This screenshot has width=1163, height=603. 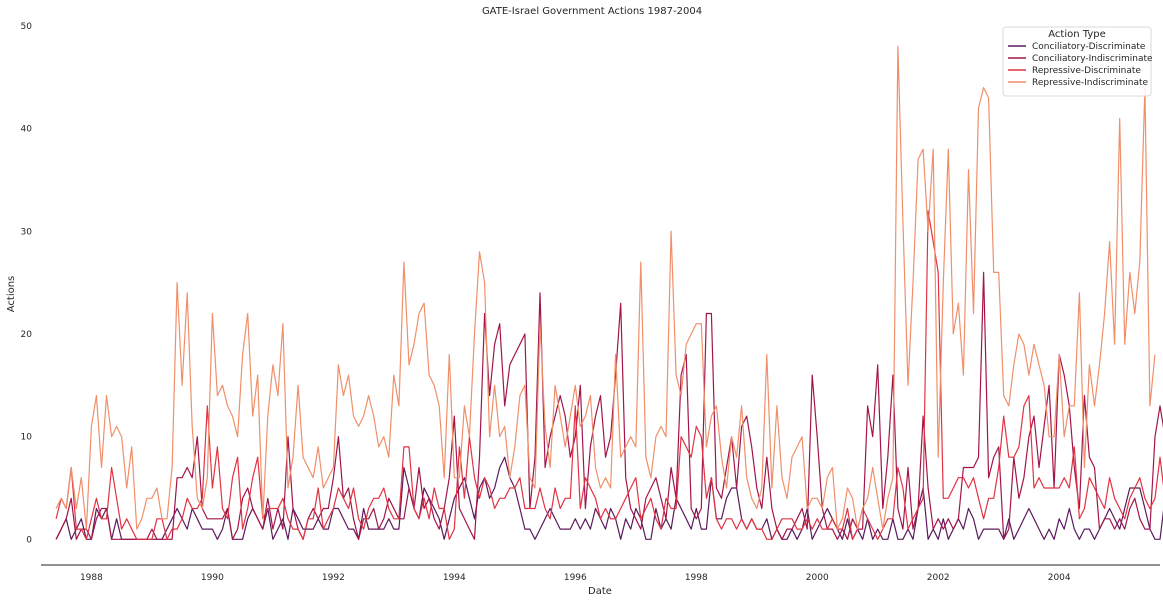 What do you see at coordinates (600, 591) in the screenshot?
I see `x-axis-title: Date` at bounding box center [600, 591].